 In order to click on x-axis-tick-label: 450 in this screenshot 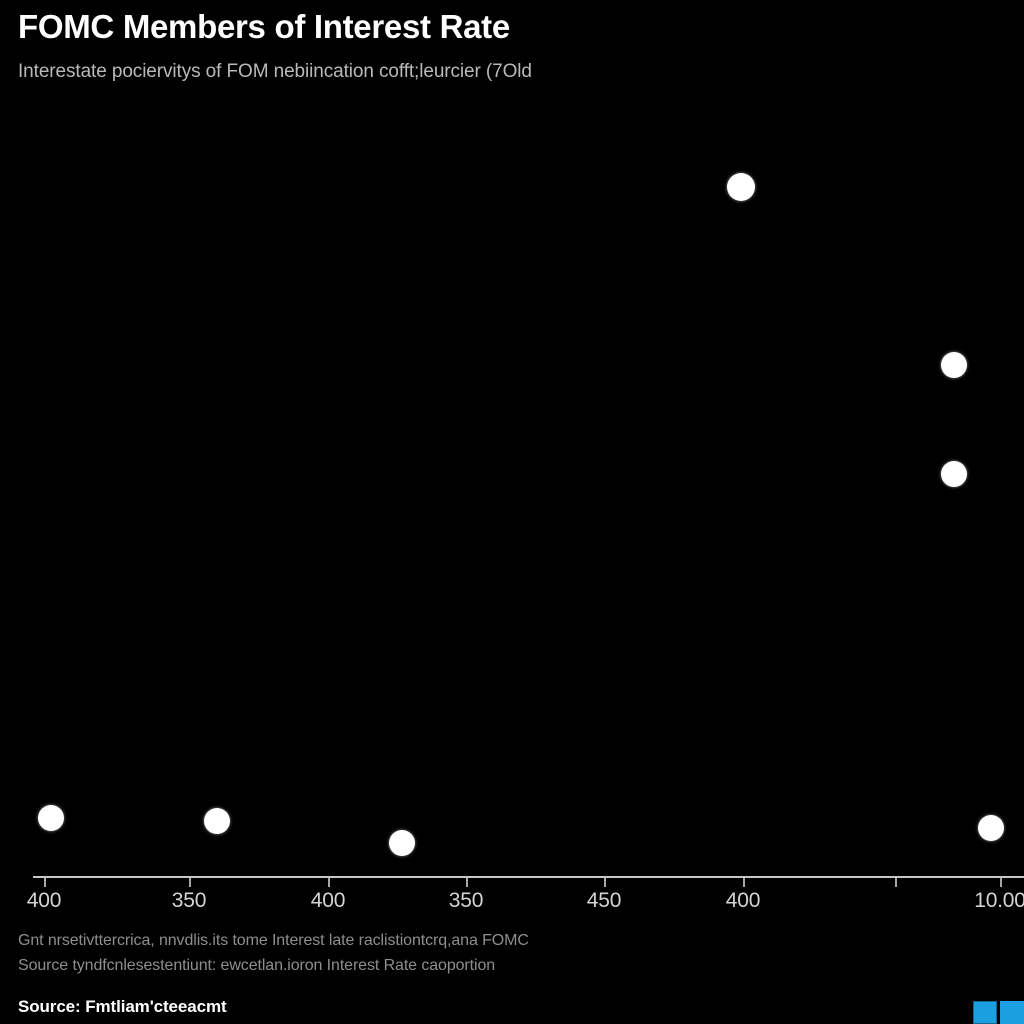, I will do `click(604, 900)`.